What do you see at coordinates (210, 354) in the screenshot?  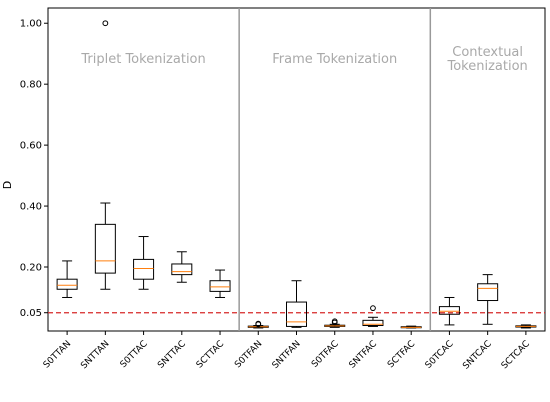 I see `x-tick-label: SCTTAC` at bounding box center [210, 354].